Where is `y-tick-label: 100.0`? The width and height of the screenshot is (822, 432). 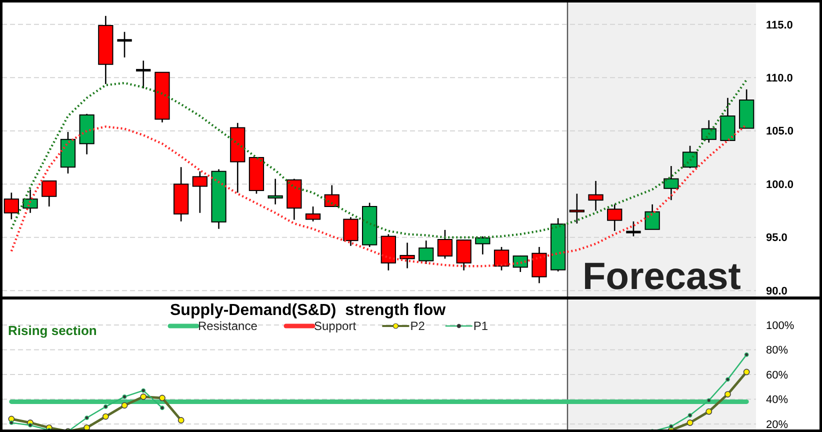 y-tick-label: 100.0 is located at coordinates (780, 184).